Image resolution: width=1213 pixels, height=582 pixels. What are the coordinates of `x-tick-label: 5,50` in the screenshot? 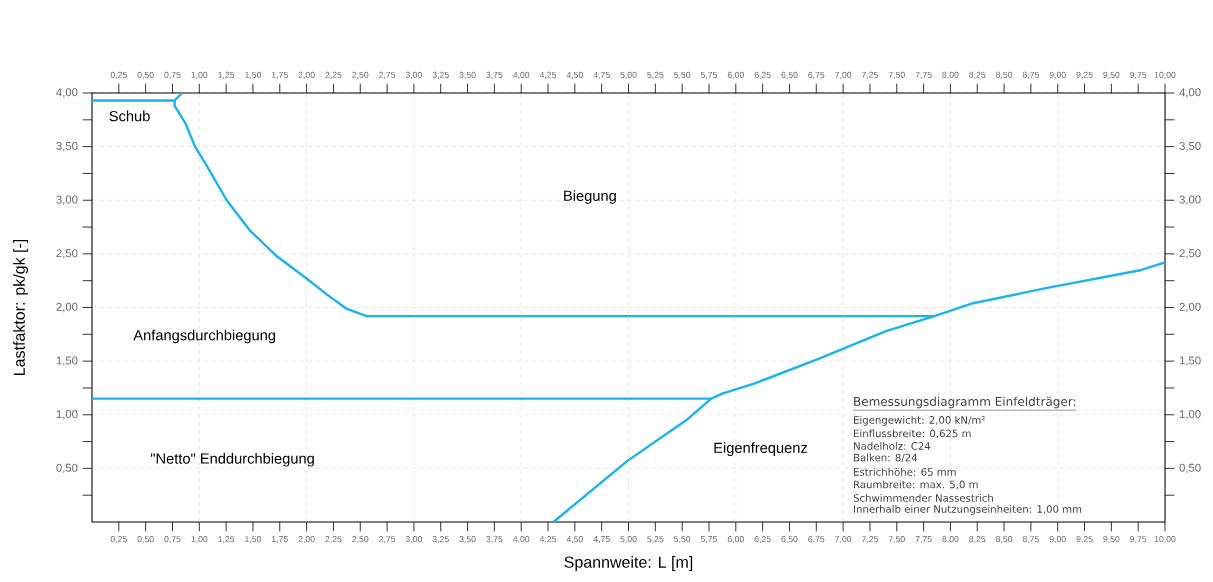 It's located at (682, 75).